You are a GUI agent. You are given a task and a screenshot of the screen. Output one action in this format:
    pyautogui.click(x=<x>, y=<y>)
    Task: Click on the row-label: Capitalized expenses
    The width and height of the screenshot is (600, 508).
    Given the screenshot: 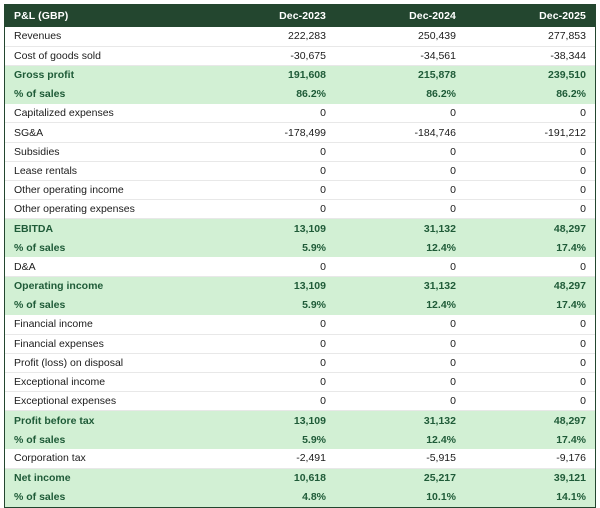 What is the action you would take?
    pyautogui.click(x=105, y=113)
    